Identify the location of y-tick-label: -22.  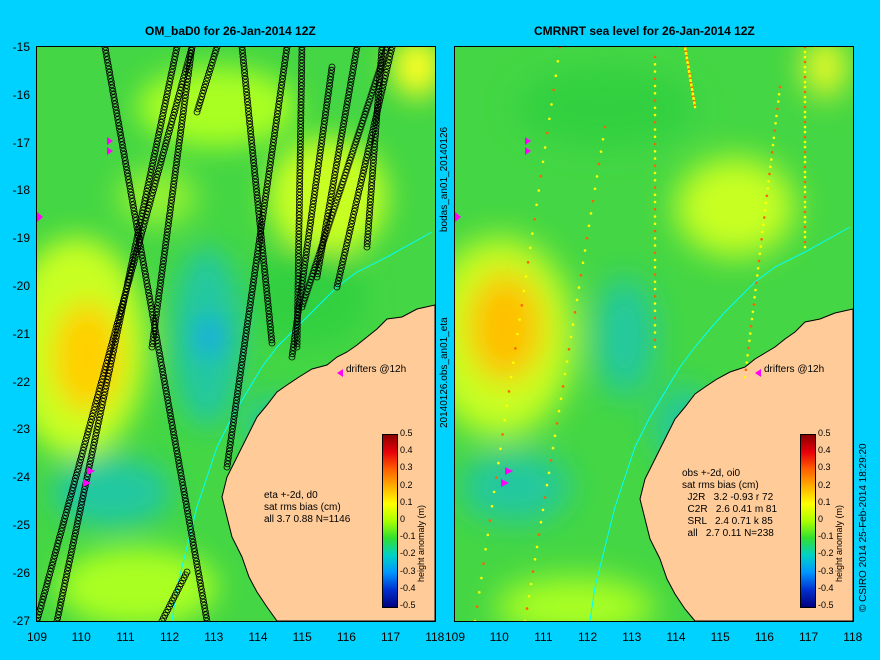
(21, 381).